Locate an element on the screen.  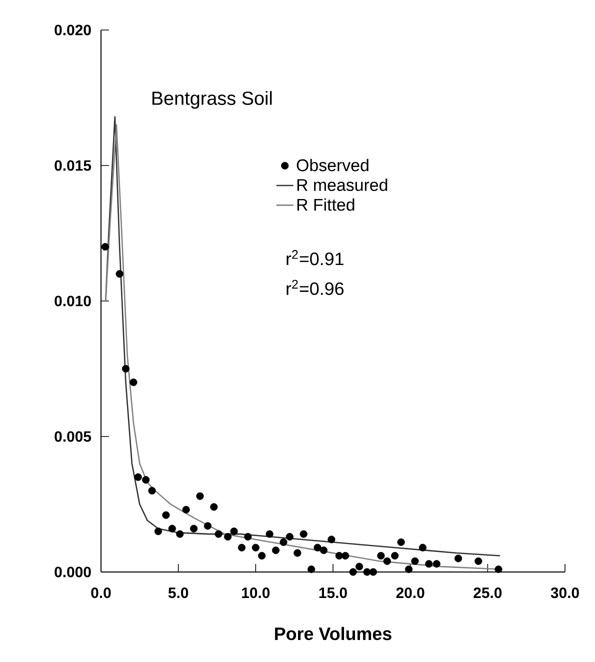
y-tick-label: 0.010 is located at coordinates (72, 301).